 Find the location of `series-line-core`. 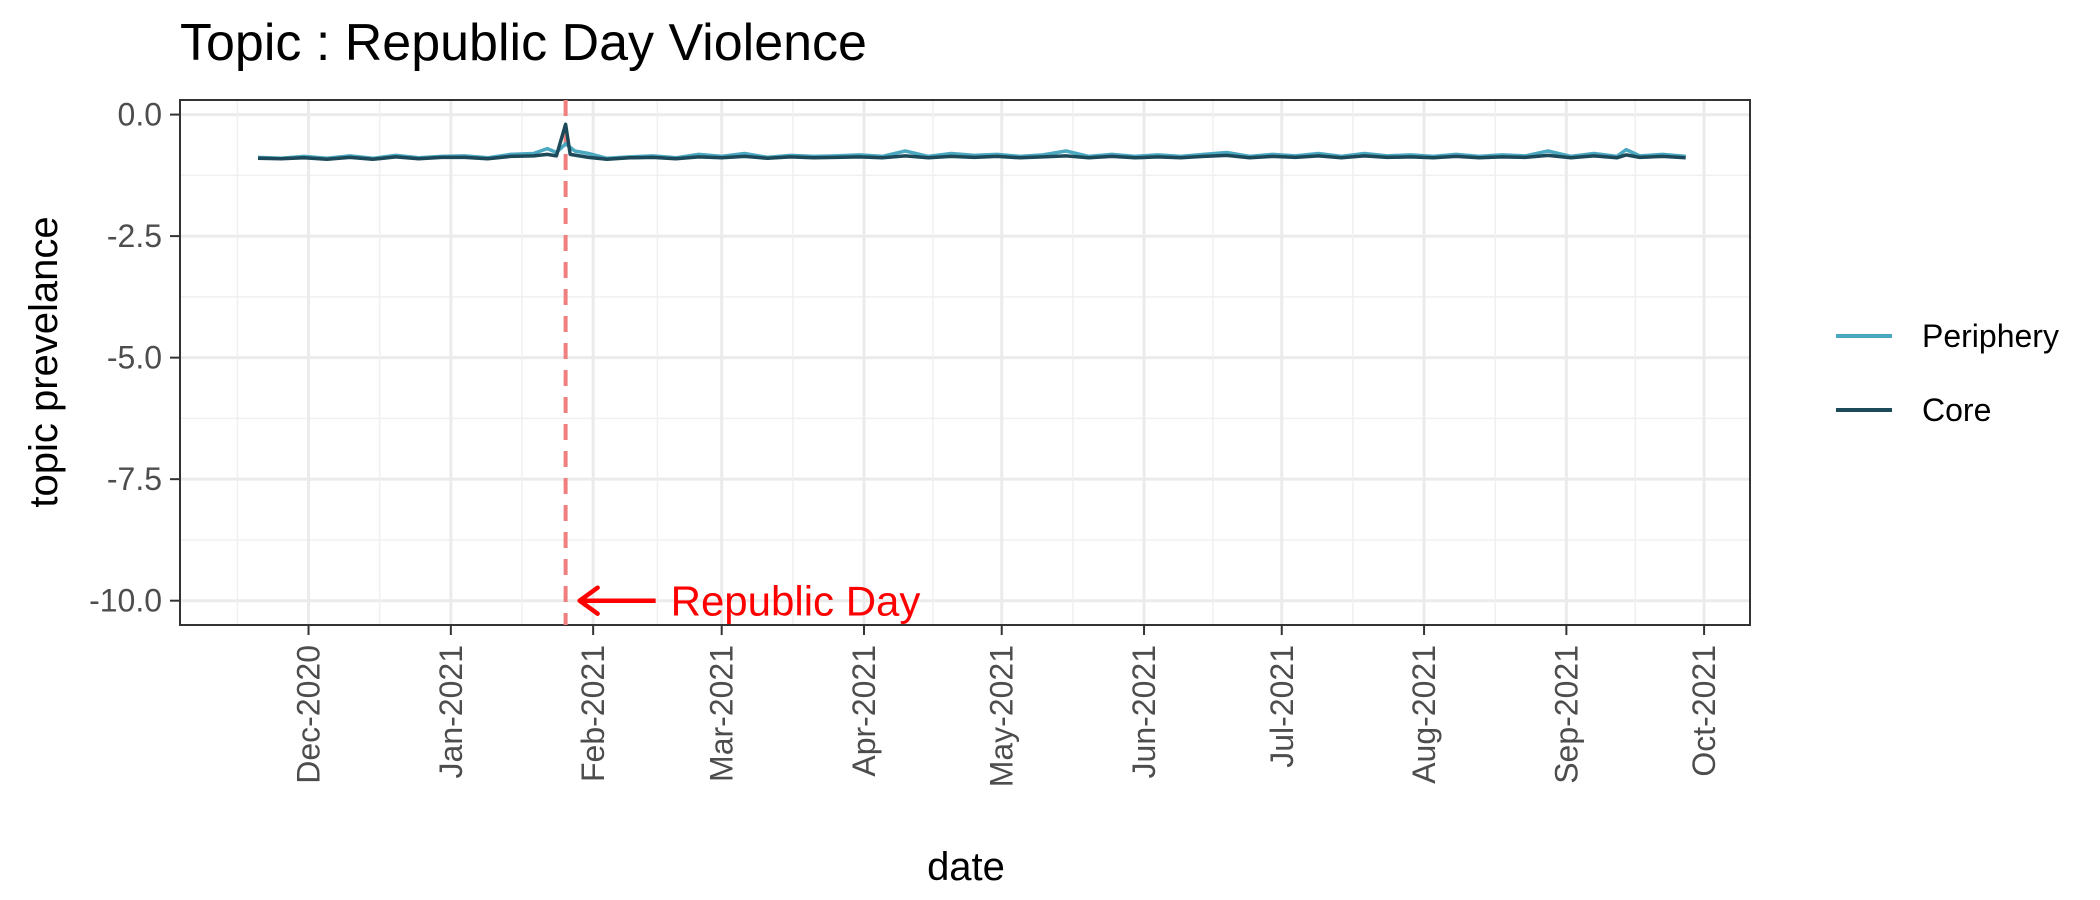

series-line-core is located at coordinates (971, 142).